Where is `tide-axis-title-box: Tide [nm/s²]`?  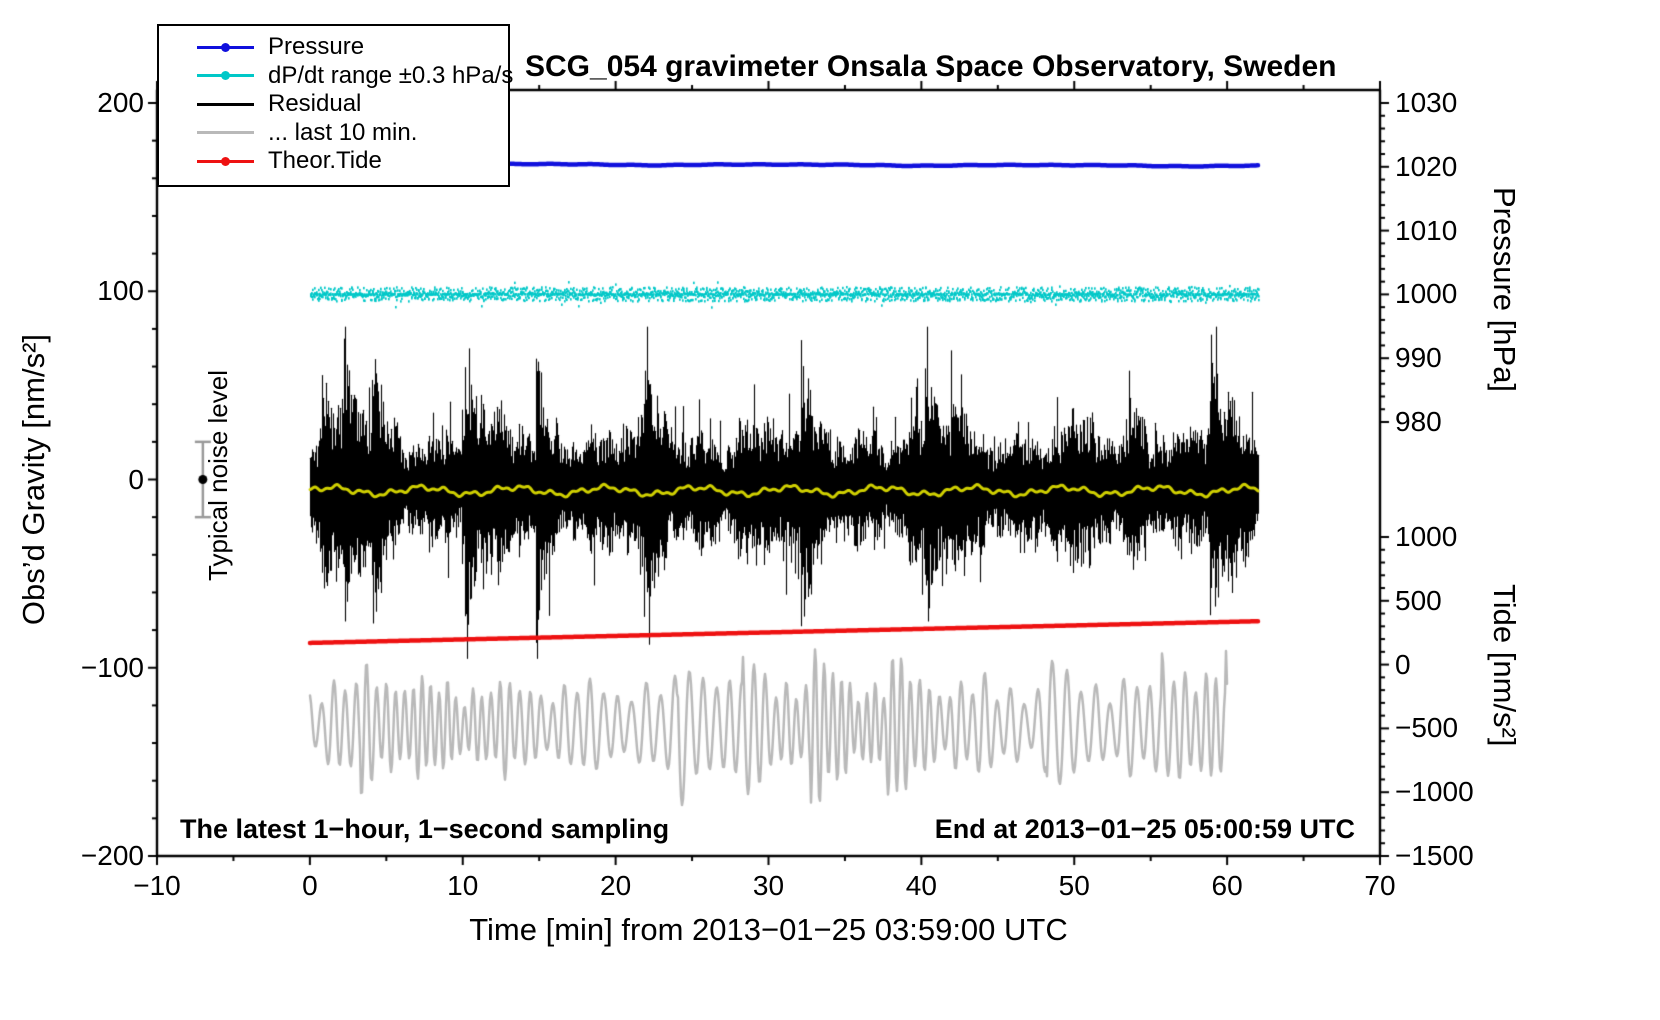 tide-axis-title-box: Tide [nm/s²] is located at coordinates (1504, 665).